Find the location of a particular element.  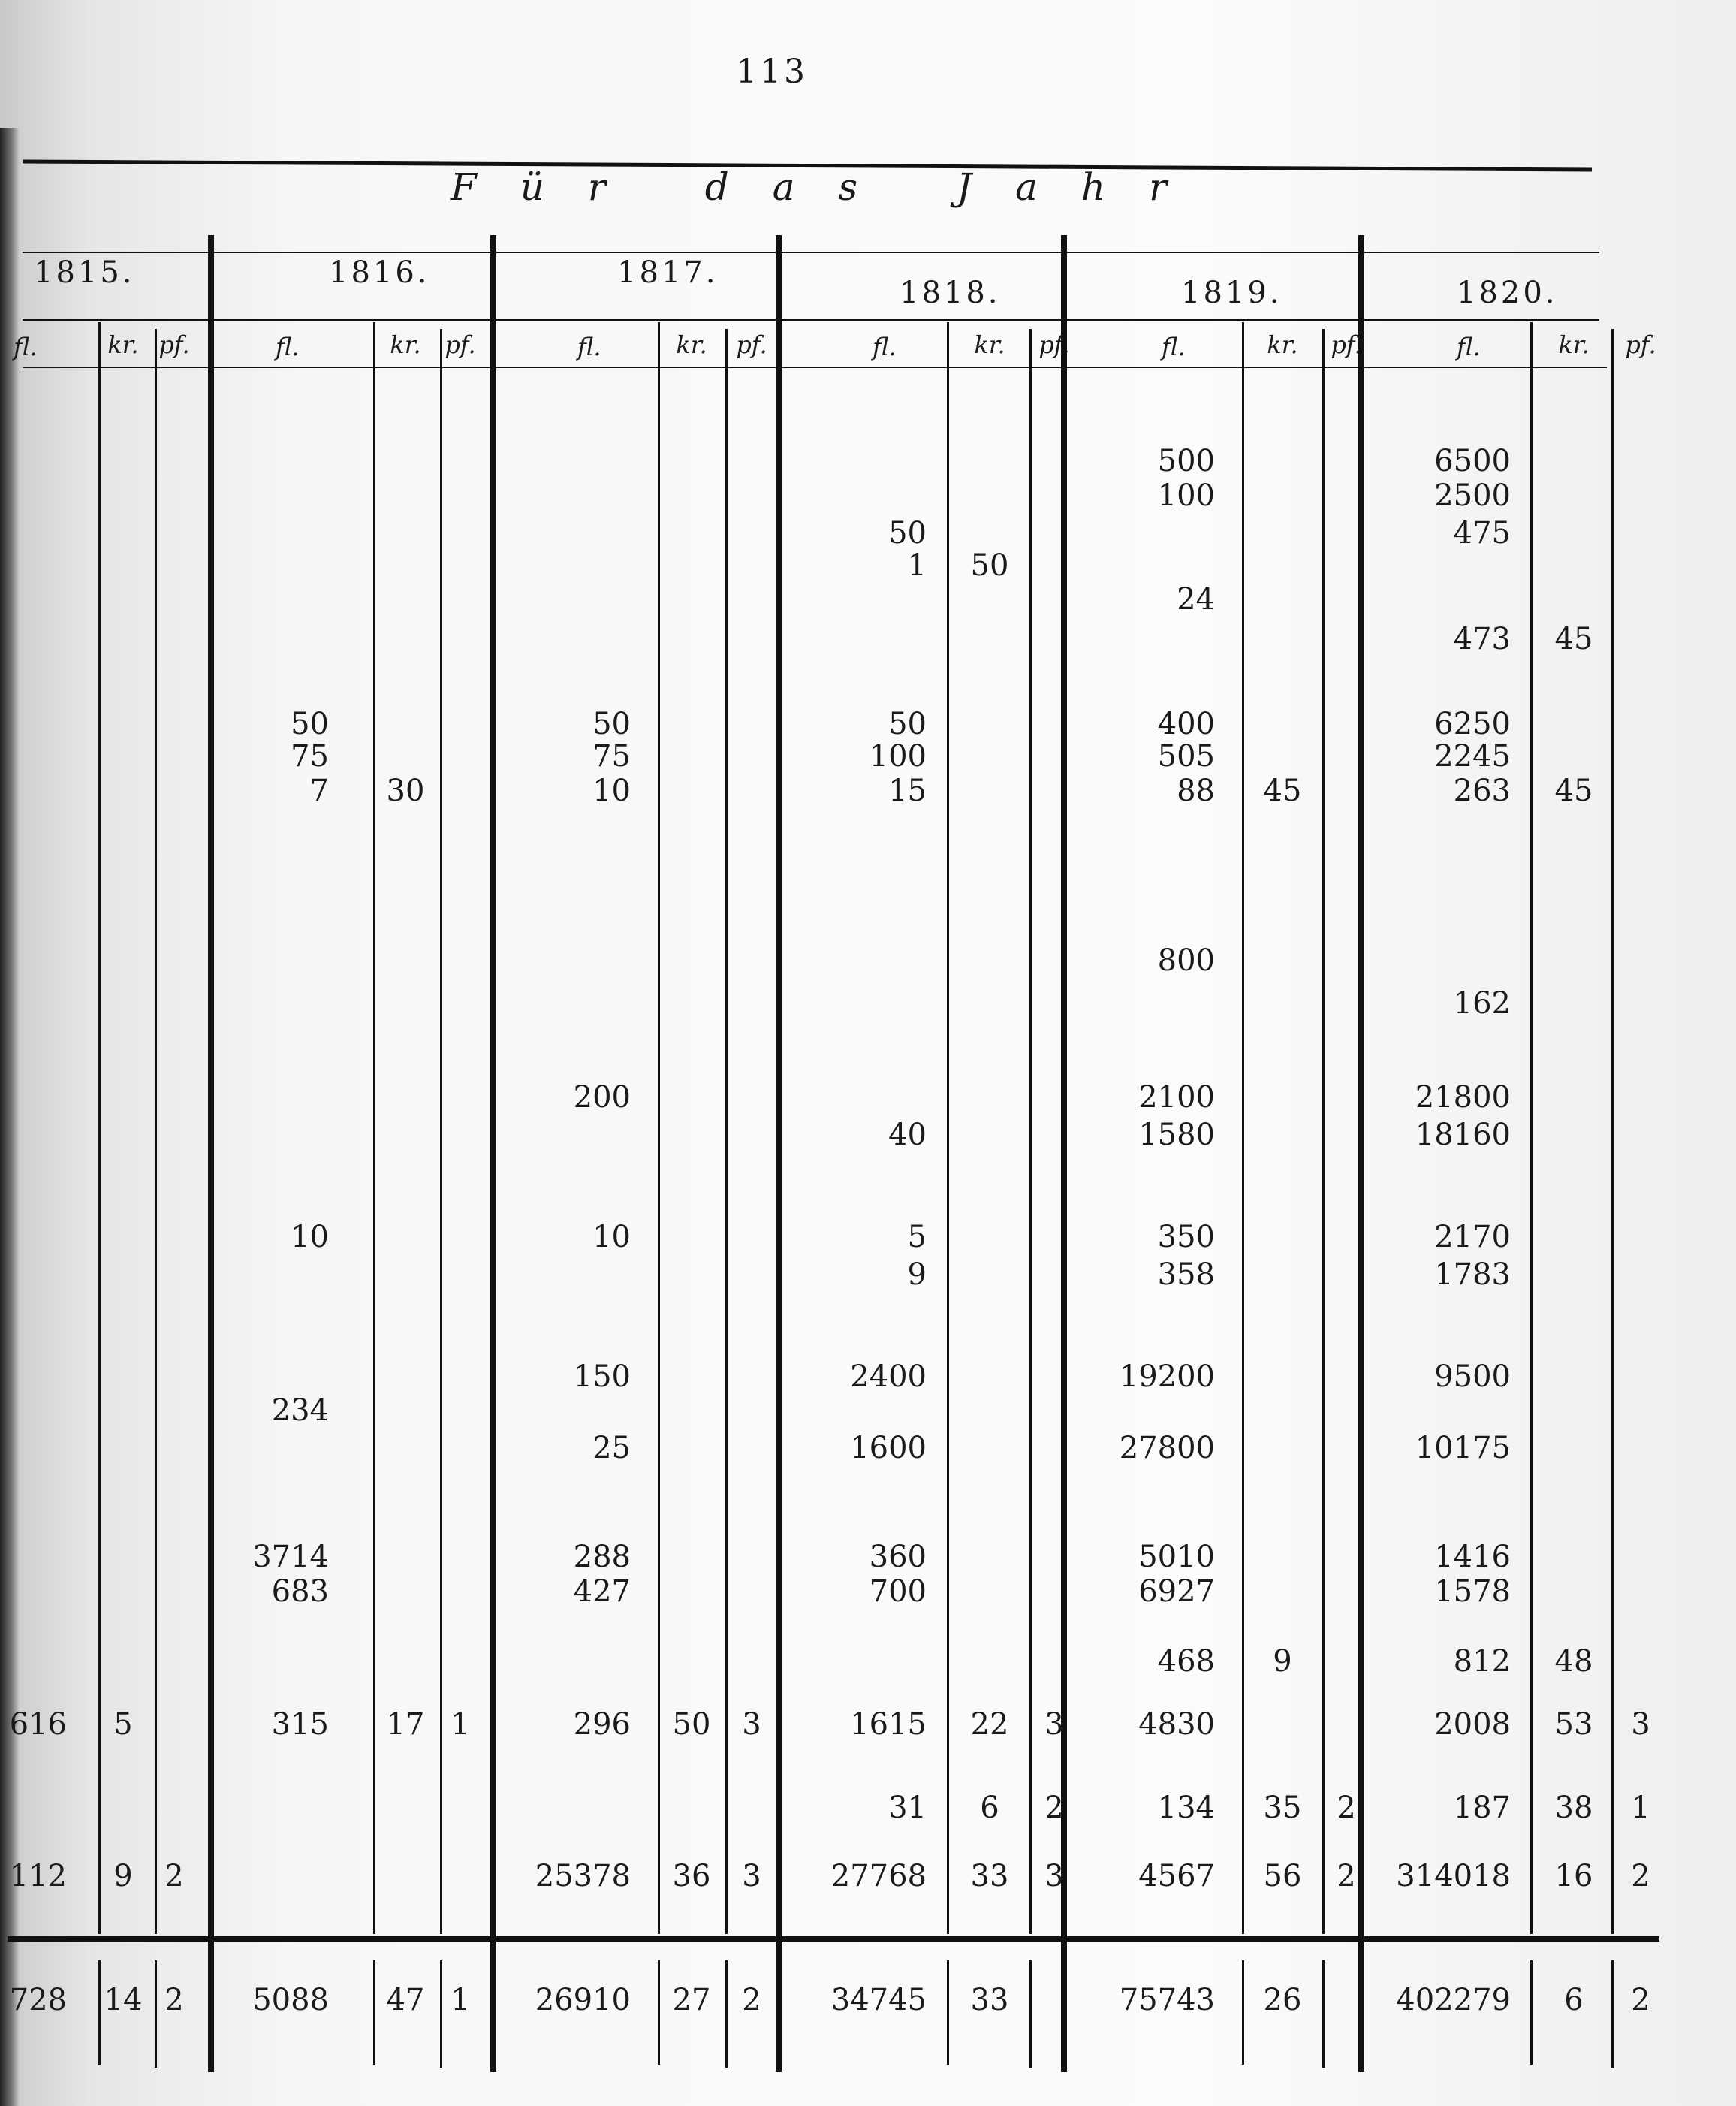

cell-fl: 350 is located at coordinates (1186, 1237).